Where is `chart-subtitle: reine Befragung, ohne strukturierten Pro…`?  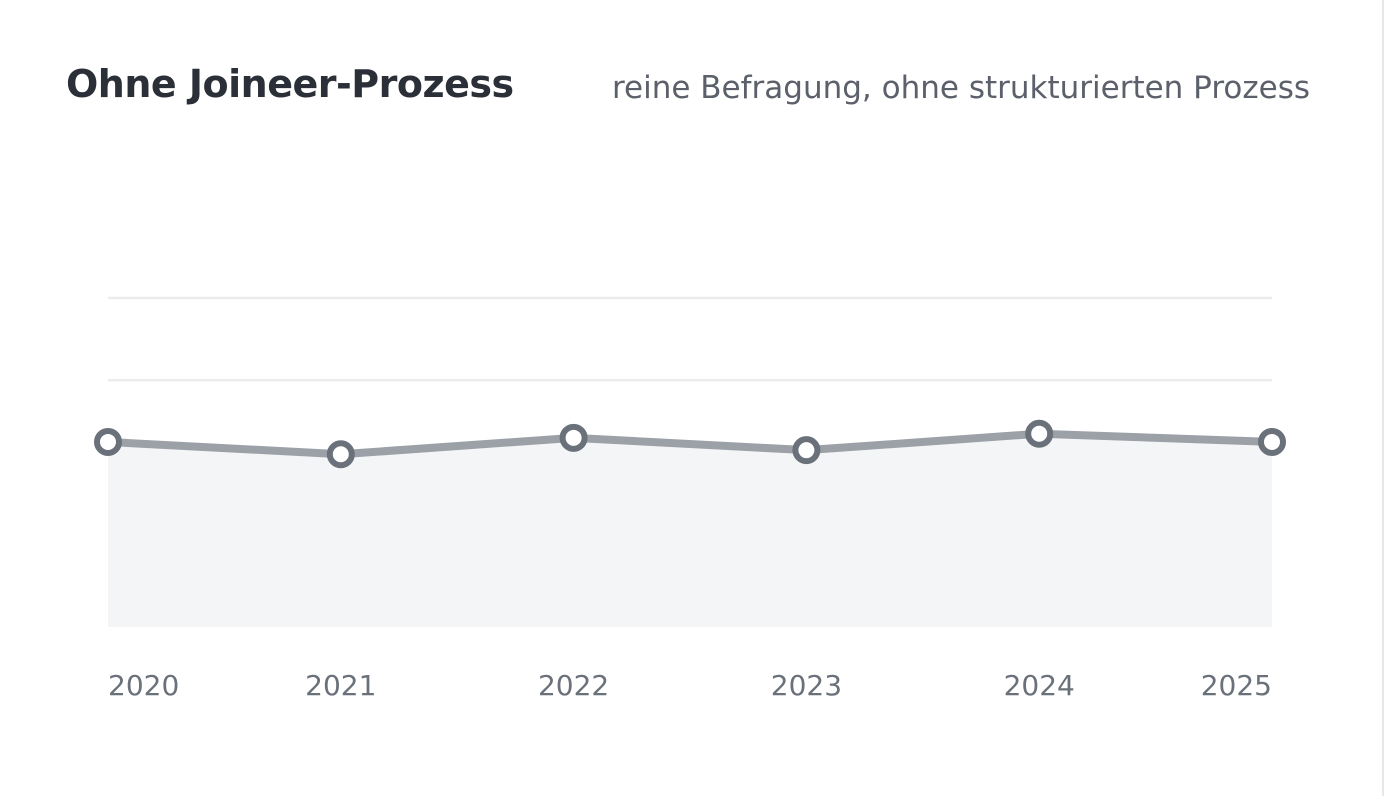
chart-subtitle: reine Befragung, ohne strukturierten Pro… is located at coordinates (960, 88).